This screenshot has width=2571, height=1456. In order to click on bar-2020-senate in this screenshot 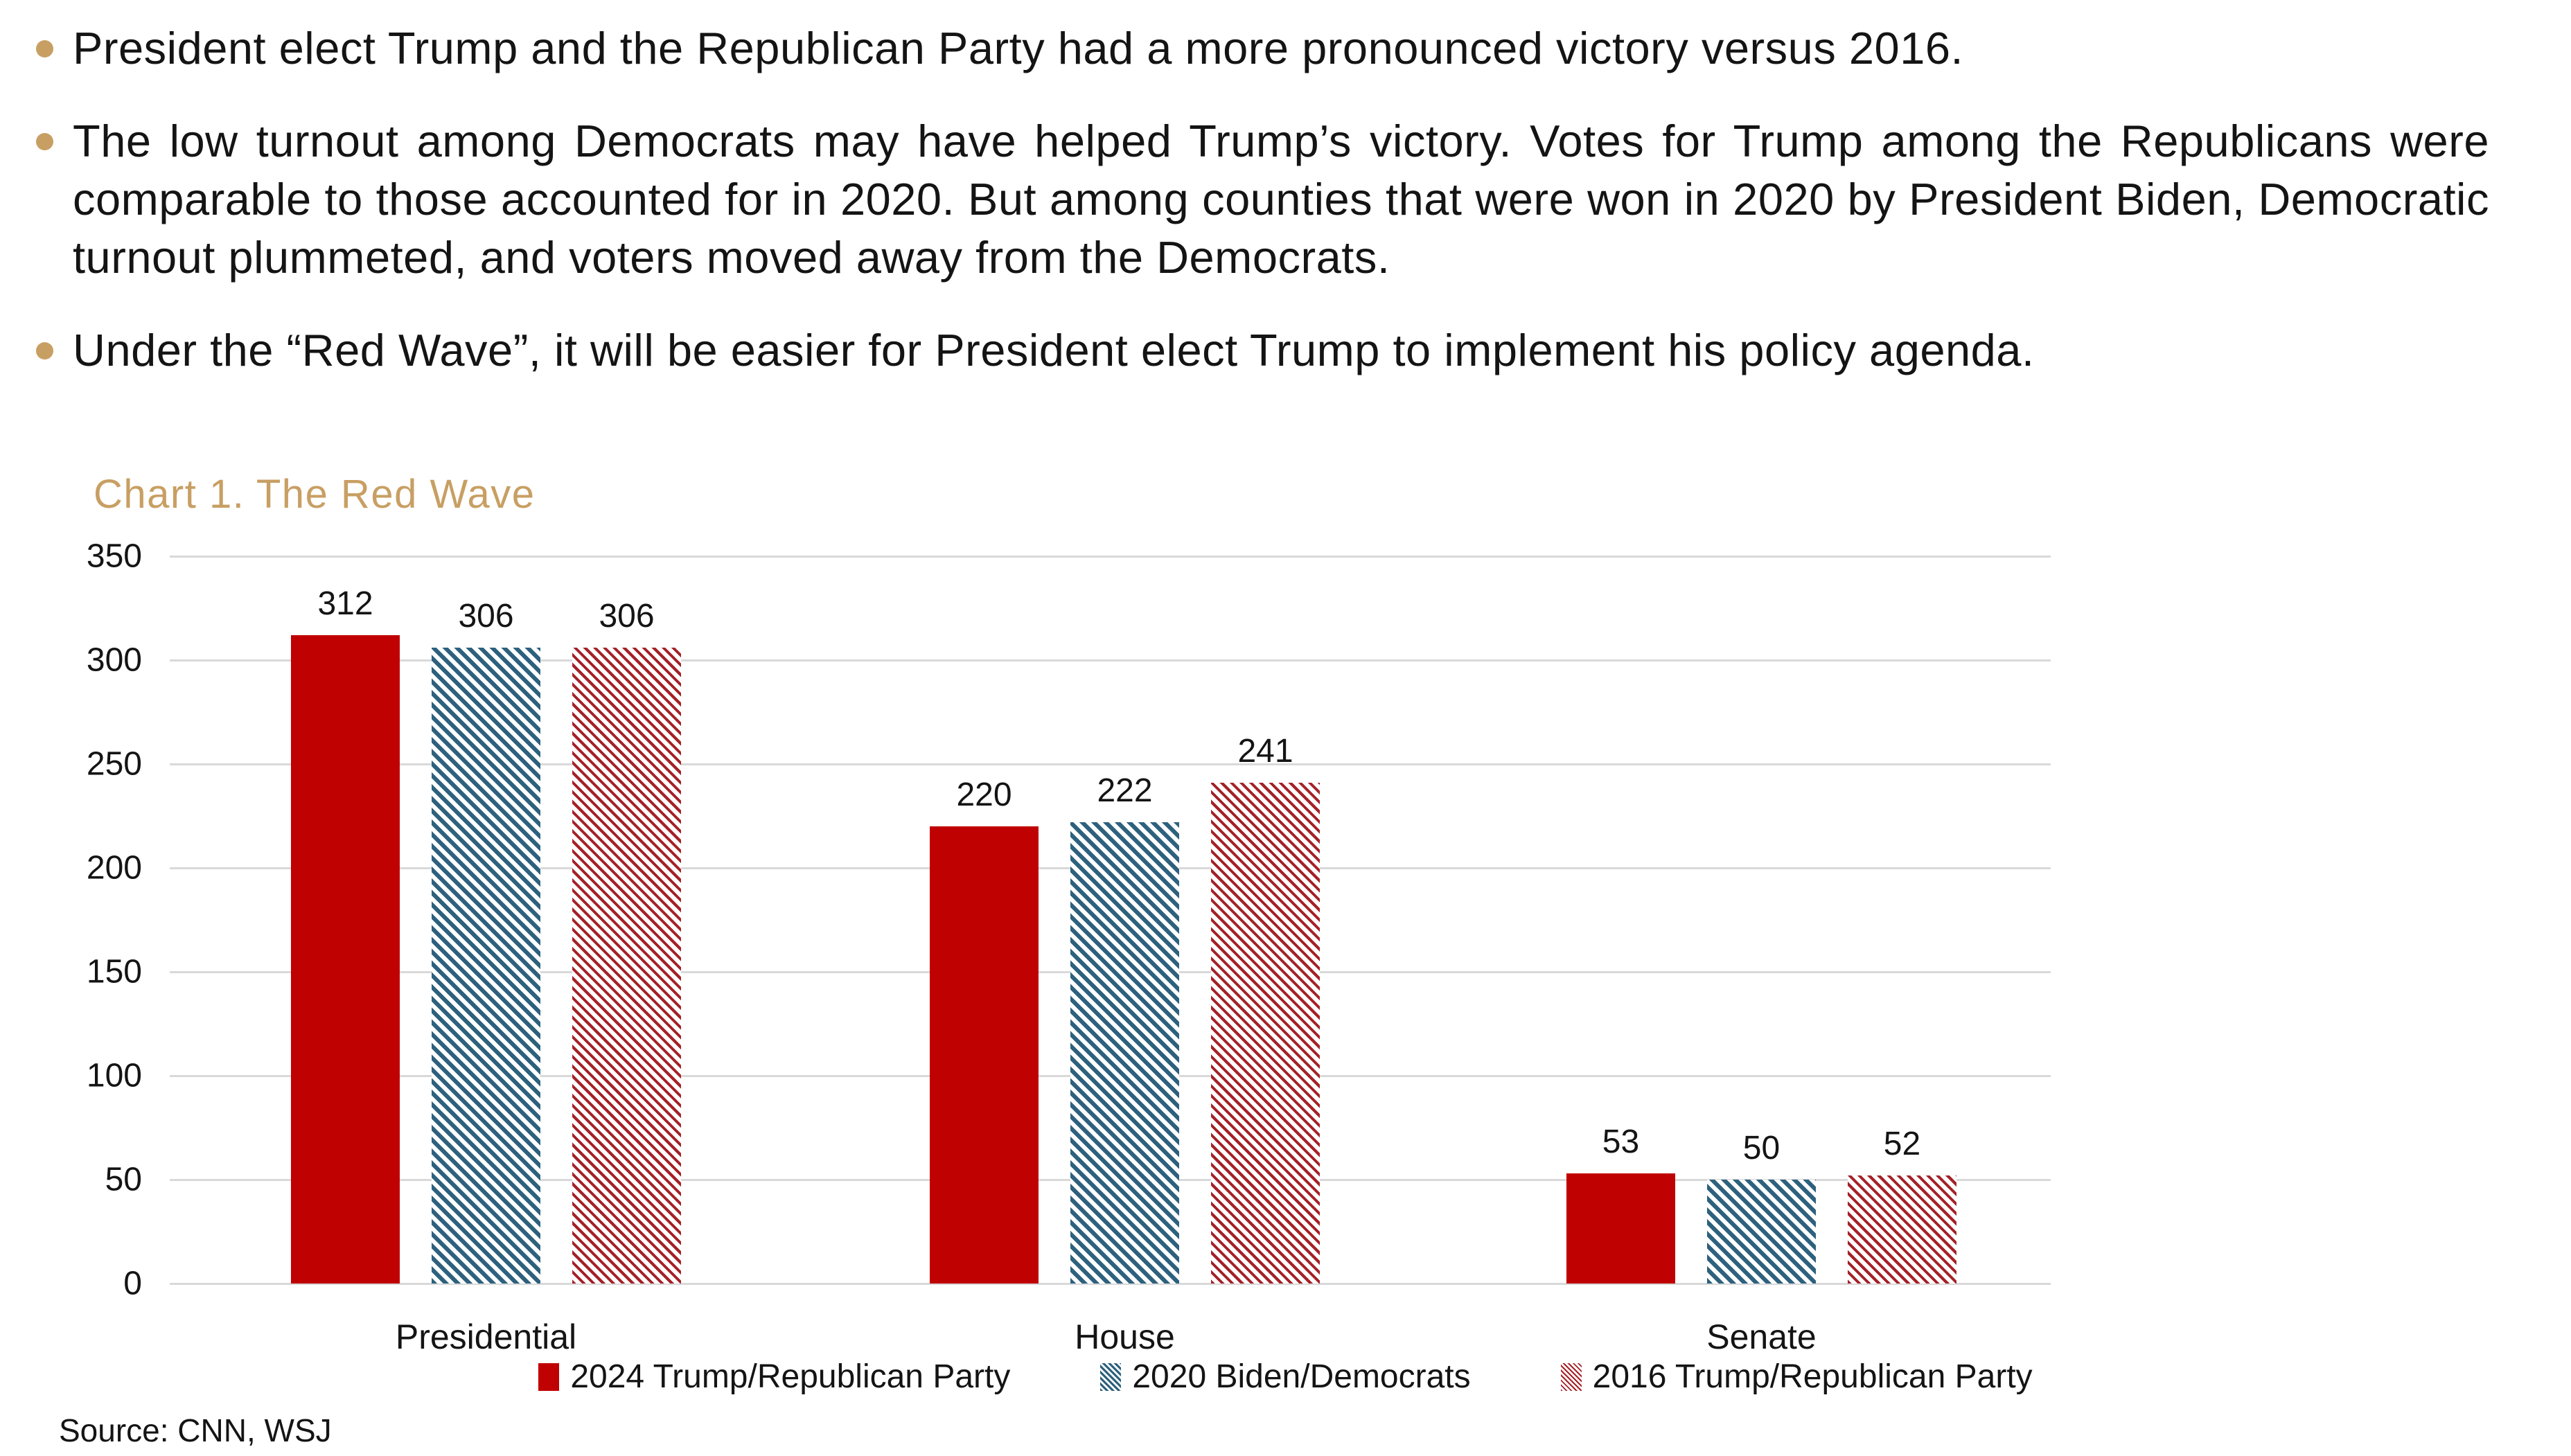, I will do `click(1761, 1232)`.